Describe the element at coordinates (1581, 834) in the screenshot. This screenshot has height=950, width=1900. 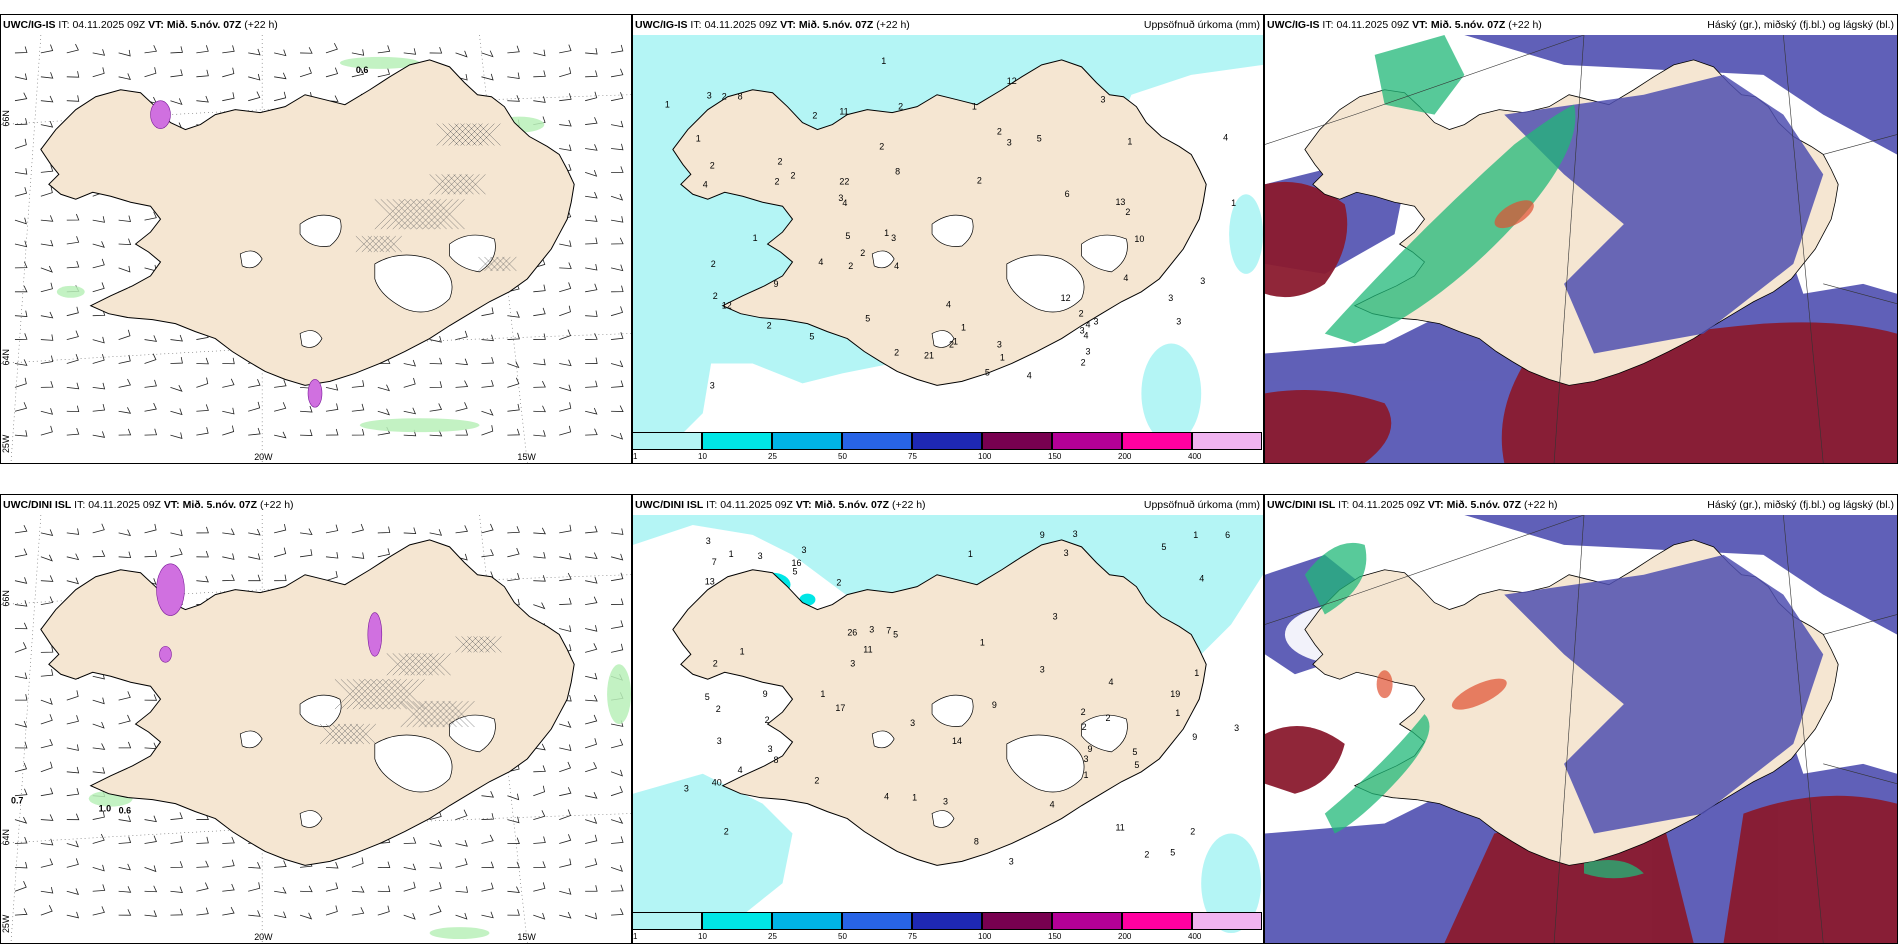
I see `frontal-cloud-layer` at that location.